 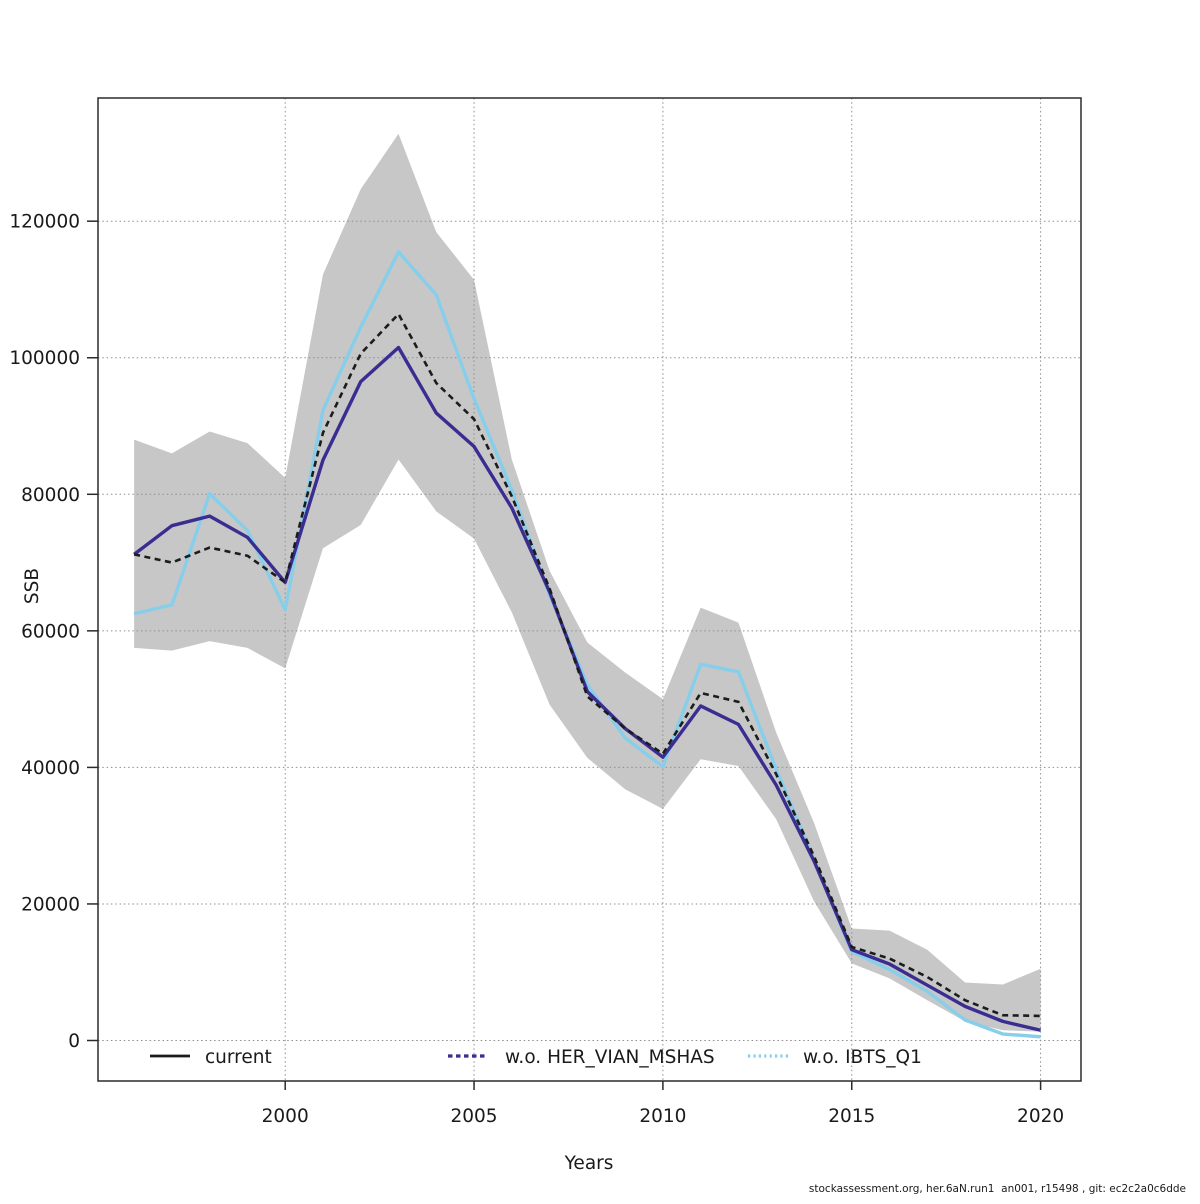 I want to click on legend-label: w.o. HER_VIAN_MSHAS, so click(x=610, y=1057).